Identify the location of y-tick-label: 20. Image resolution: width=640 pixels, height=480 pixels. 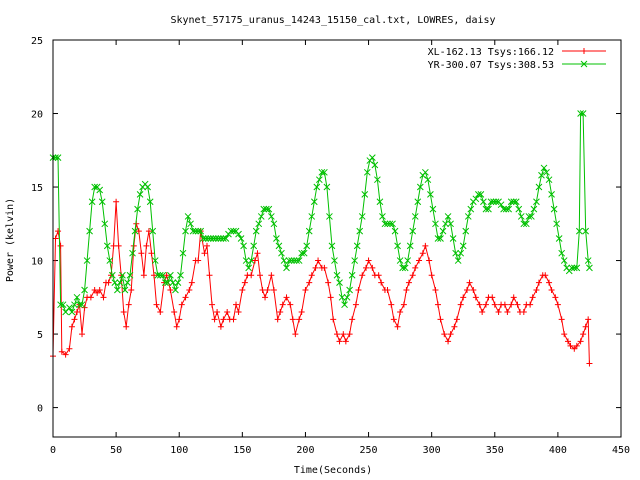
(37, 115).